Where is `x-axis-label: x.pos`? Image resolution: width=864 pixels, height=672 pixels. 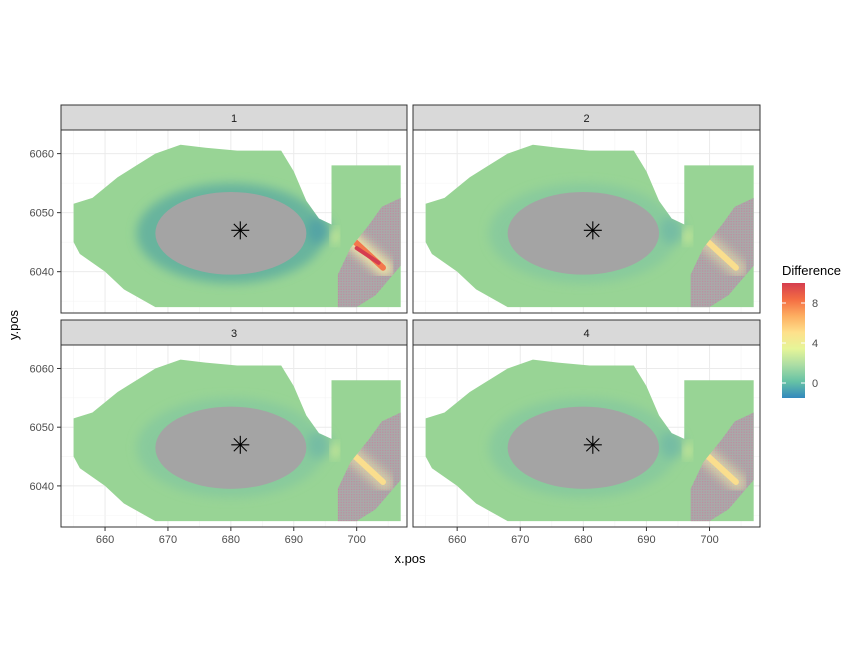 x-axis-label: x.pos is located at coordinates (410, 558).